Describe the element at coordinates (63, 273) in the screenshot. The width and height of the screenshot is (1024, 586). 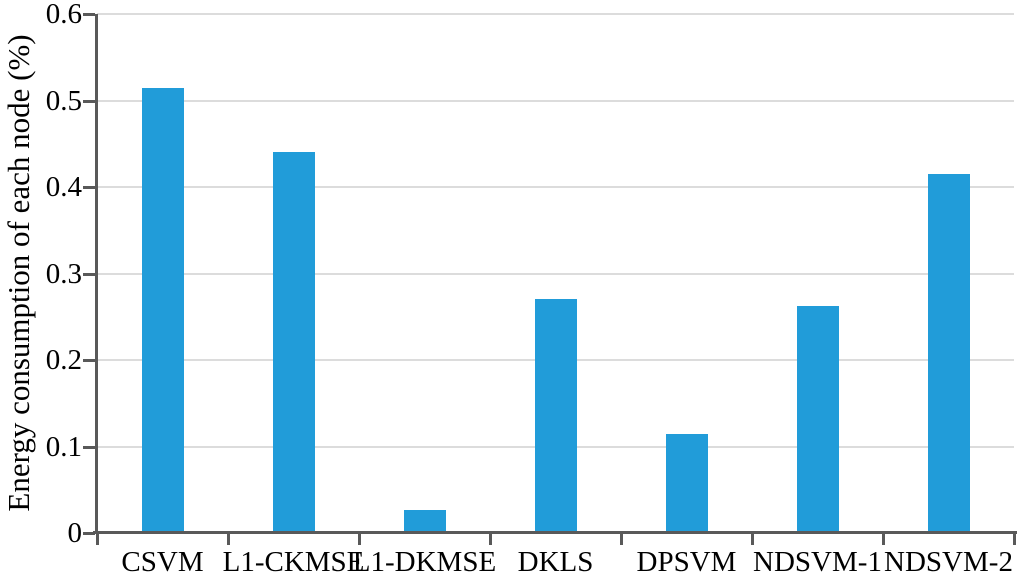
I see `y-tick-label: 0.3` at that location.